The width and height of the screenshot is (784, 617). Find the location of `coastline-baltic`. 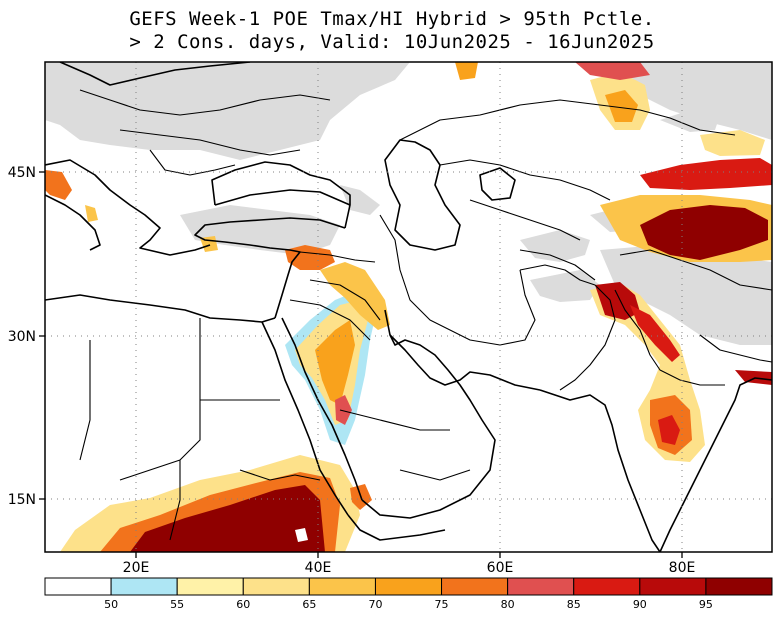

coastline-baltic is located at coordinates (155, 74).